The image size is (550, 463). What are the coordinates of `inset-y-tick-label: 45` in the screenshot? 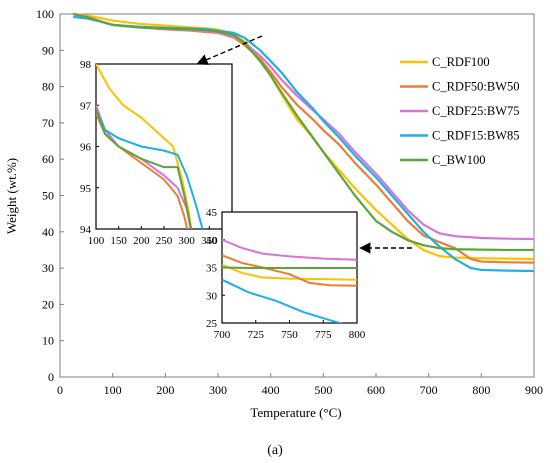 It's located at (212, 213).